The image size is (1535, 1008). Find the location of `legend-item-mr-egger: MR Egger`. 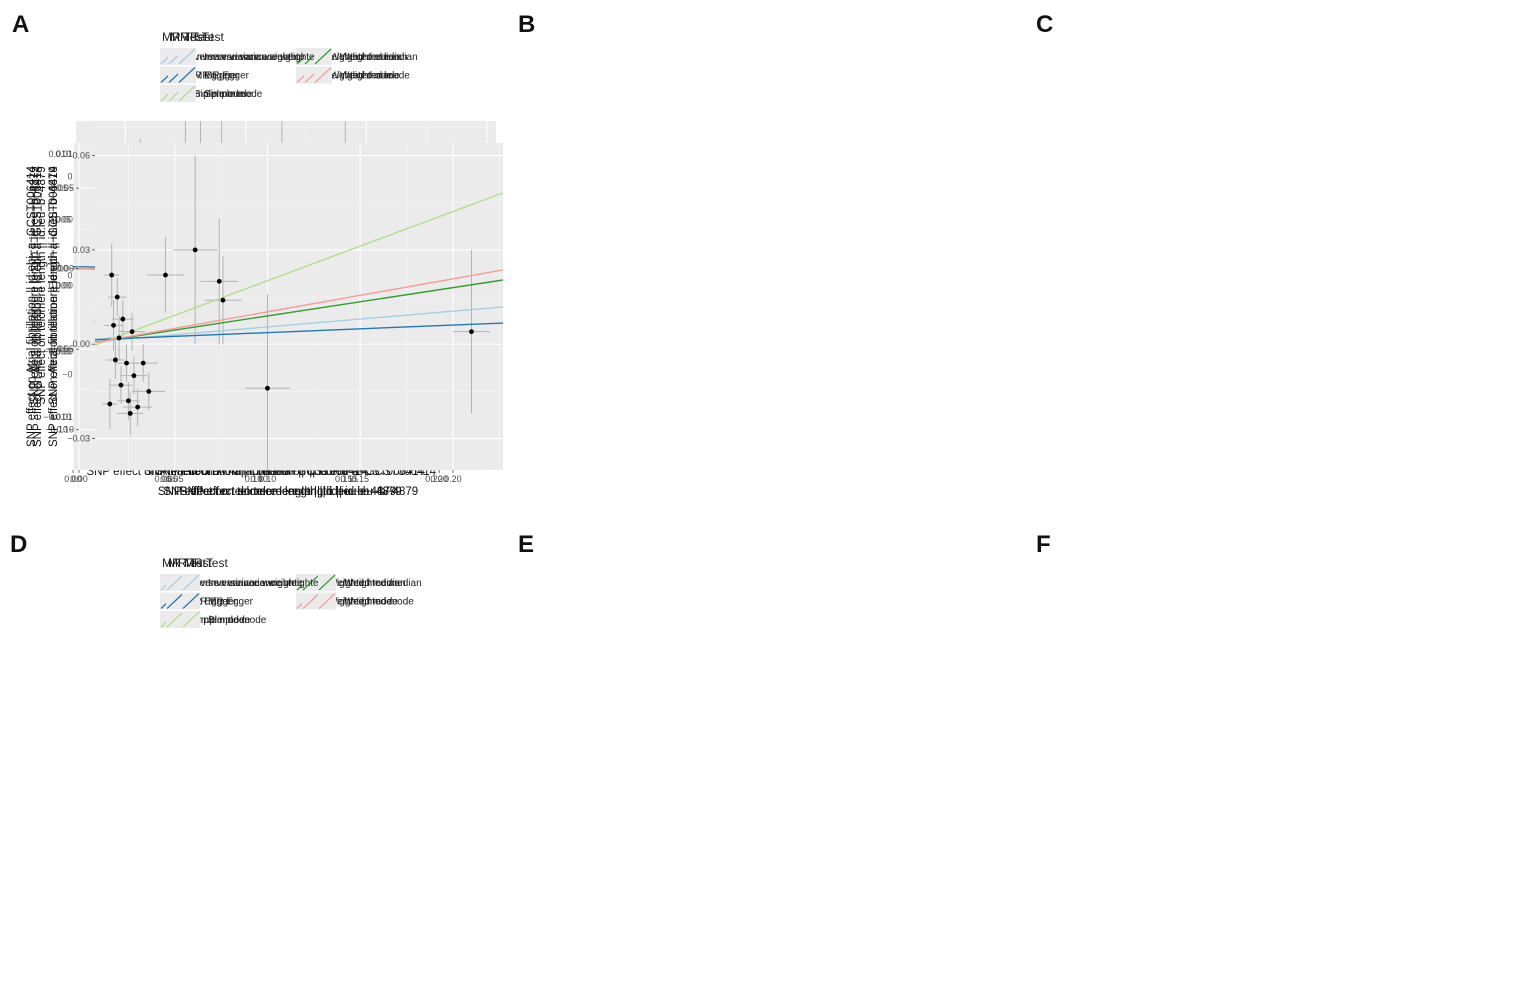

legend-item-mr-egger: MR Egger is located at coordinates (218, 601).